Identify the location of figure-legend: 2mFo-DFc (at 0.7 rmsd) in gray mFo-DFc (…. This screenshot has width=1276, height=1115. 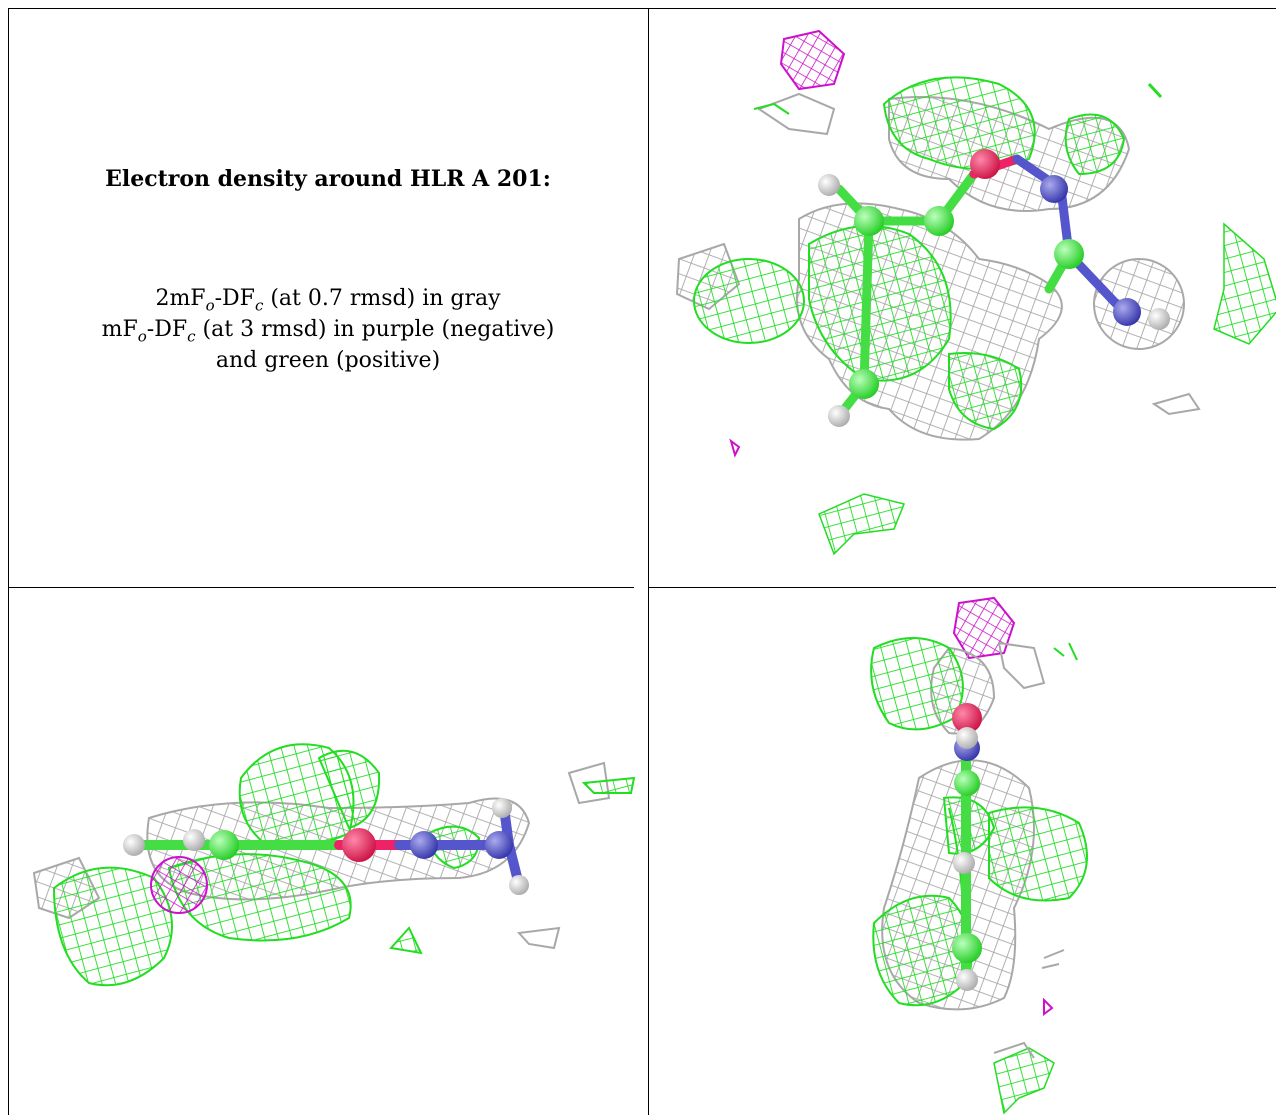
(328, 329).